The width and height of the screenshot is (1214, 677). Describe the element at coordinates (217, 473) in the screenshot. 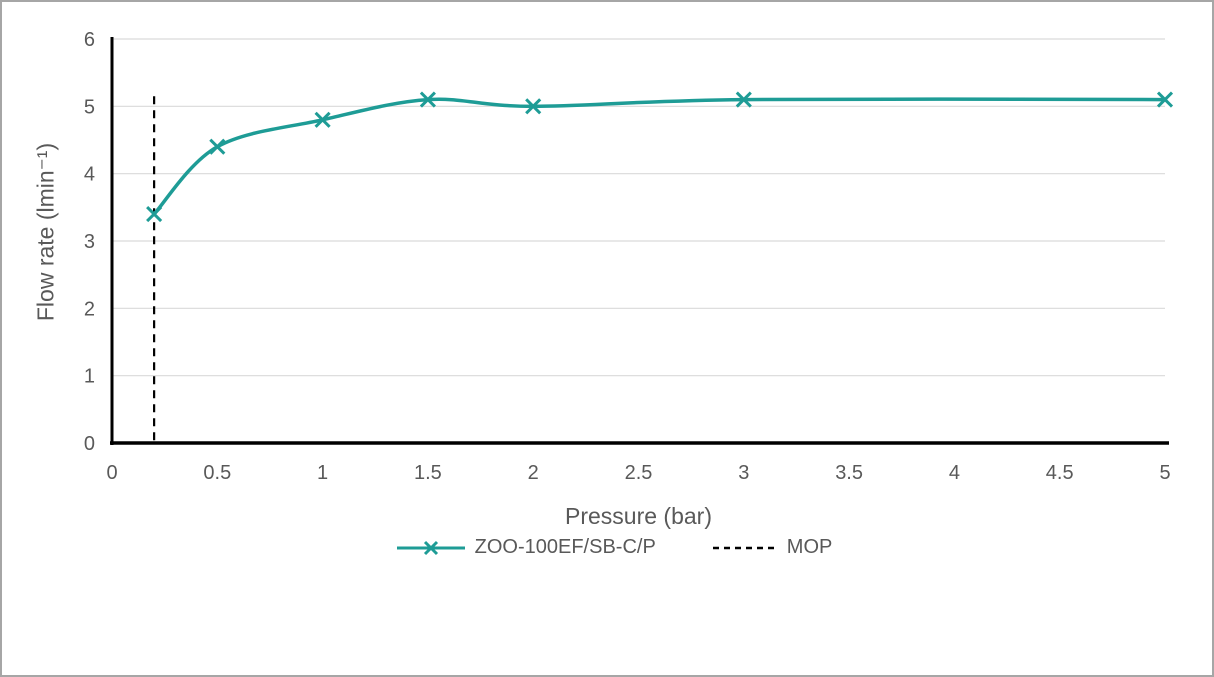

I see `x-tick-label-0.5: 0.5` at that location.